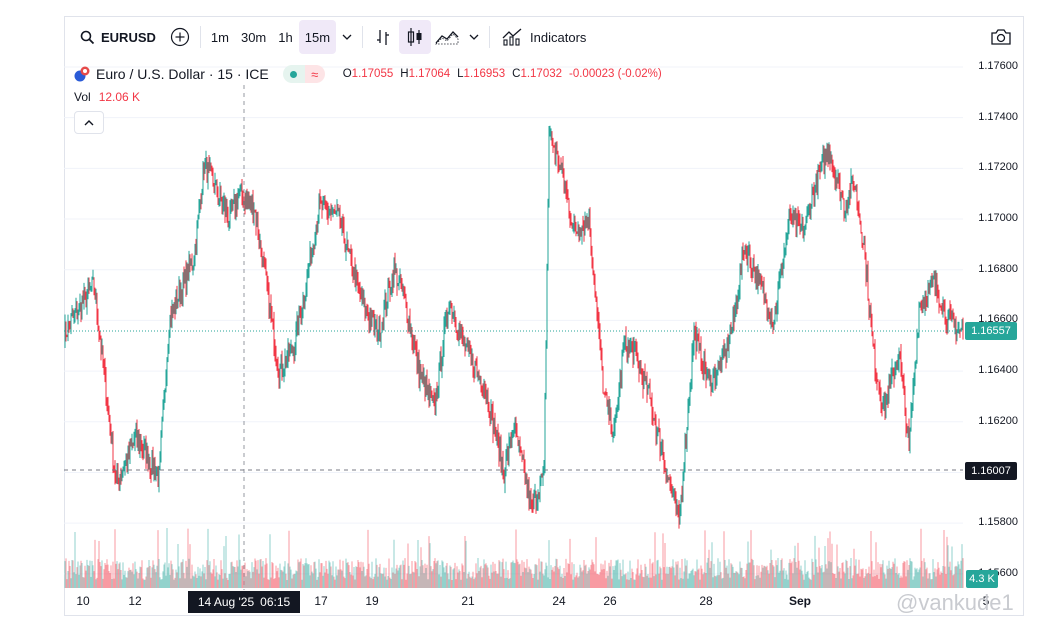 The width and height of the screenshot is (1054, 642). I want to click on camera-icon, so click(1001, 37).